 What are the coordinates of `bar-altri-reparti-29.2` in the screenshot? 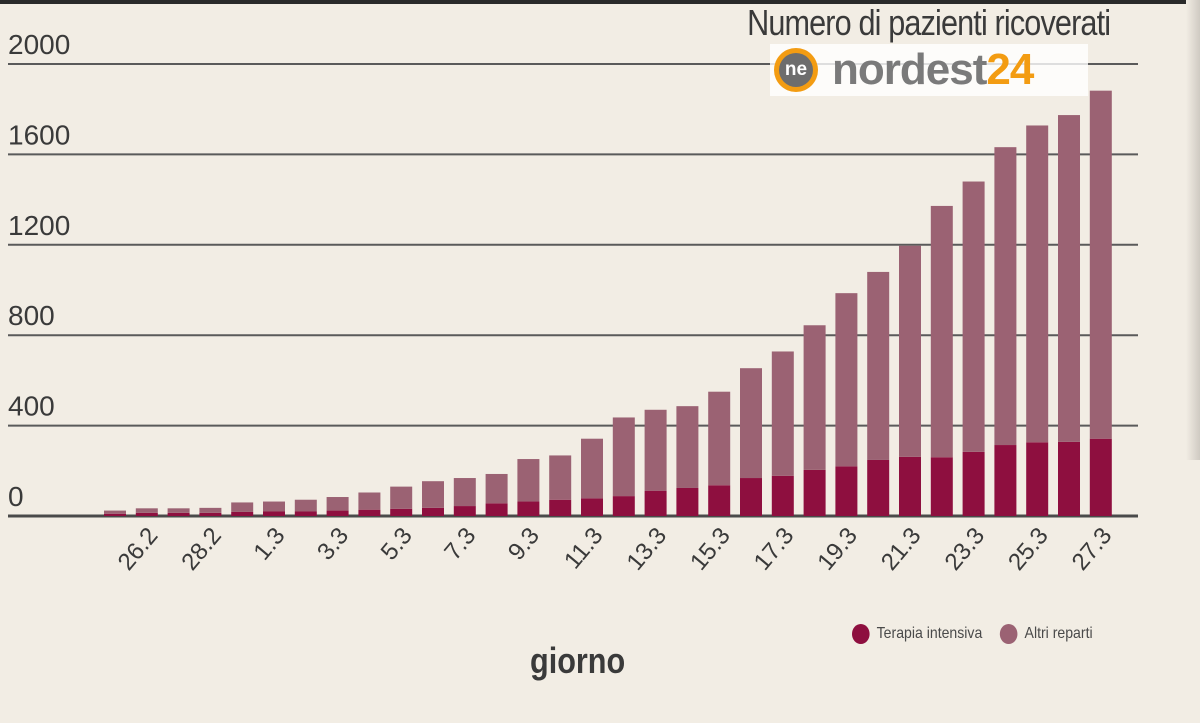 It's located at (242, 507).